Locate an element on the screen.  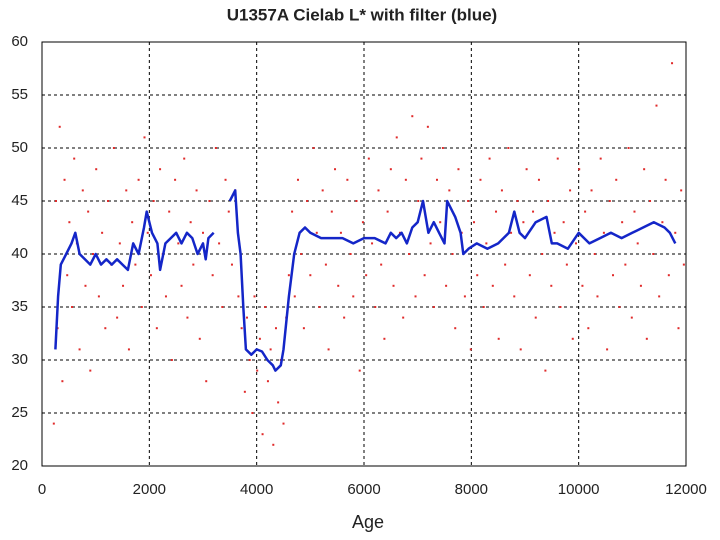
x-tick-label: 10000 is located at coordinates (579, 489).